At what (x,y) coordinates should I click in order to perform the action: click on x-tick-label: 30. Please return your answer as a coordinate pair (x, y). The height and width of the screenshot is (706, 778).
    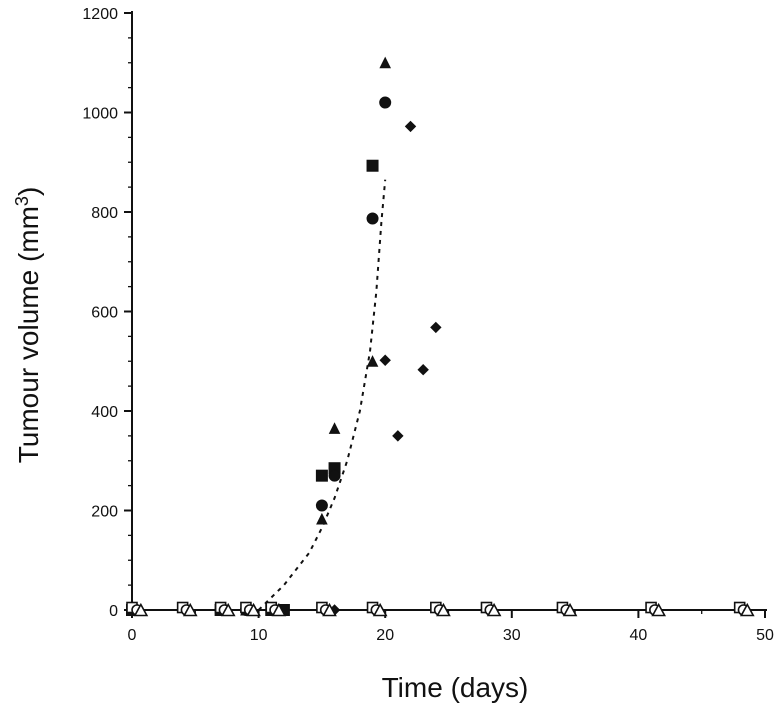
    Looking at the image, I should click on (512, 635).